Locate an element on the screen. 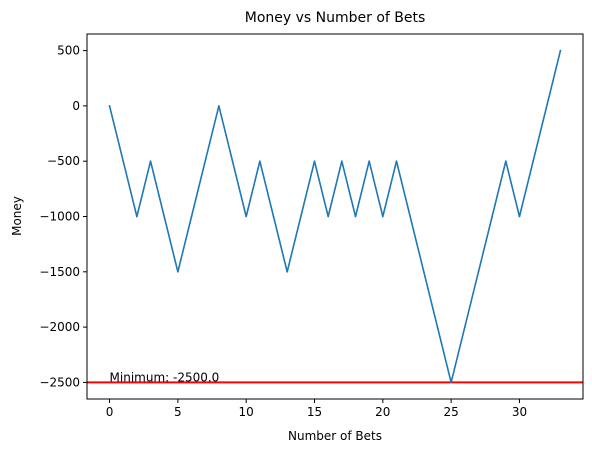  x-tick-label: 5 is located at coordinates (178, 412).